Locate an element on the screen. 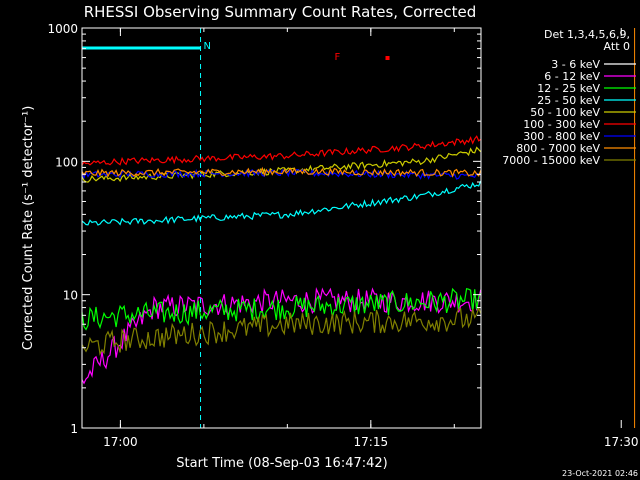  legend-label: 6 - 12 keV is located at coordinates (572, 76).